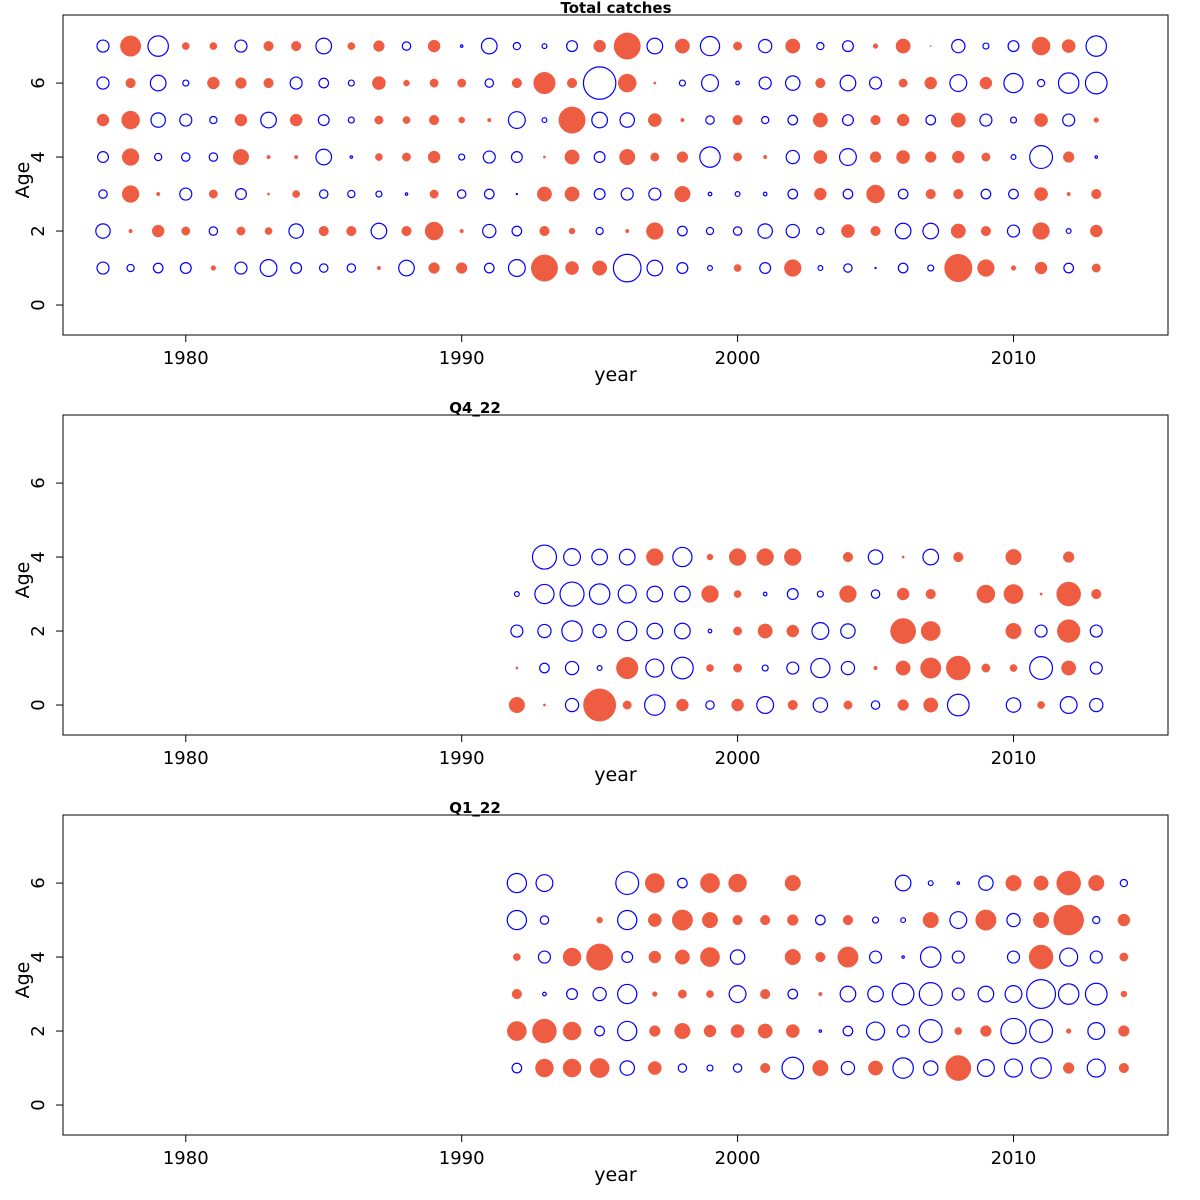 The height and width of the screenshot is (1200, 1200). What do you see at coordinates (38, 882) in the screenshot?
I see `y-tick-label: 6` at bounding box center [38, 882].